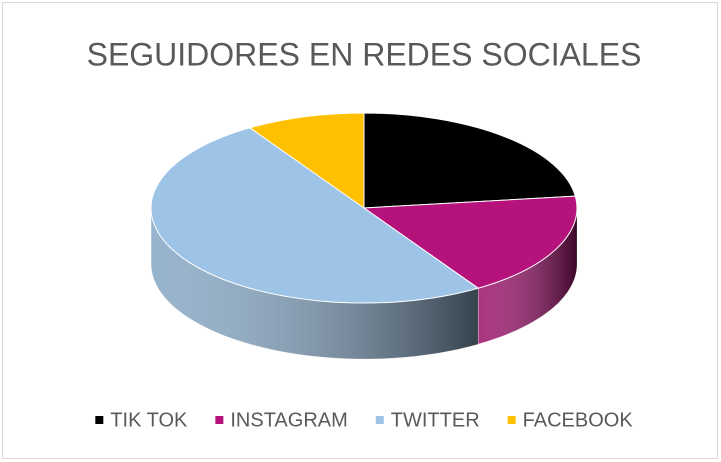  Describe the element at coordinates (364, 54) in the screenshot. I see `chart-title: SEGUIDORES EN REDES SOCIALES` at that location.